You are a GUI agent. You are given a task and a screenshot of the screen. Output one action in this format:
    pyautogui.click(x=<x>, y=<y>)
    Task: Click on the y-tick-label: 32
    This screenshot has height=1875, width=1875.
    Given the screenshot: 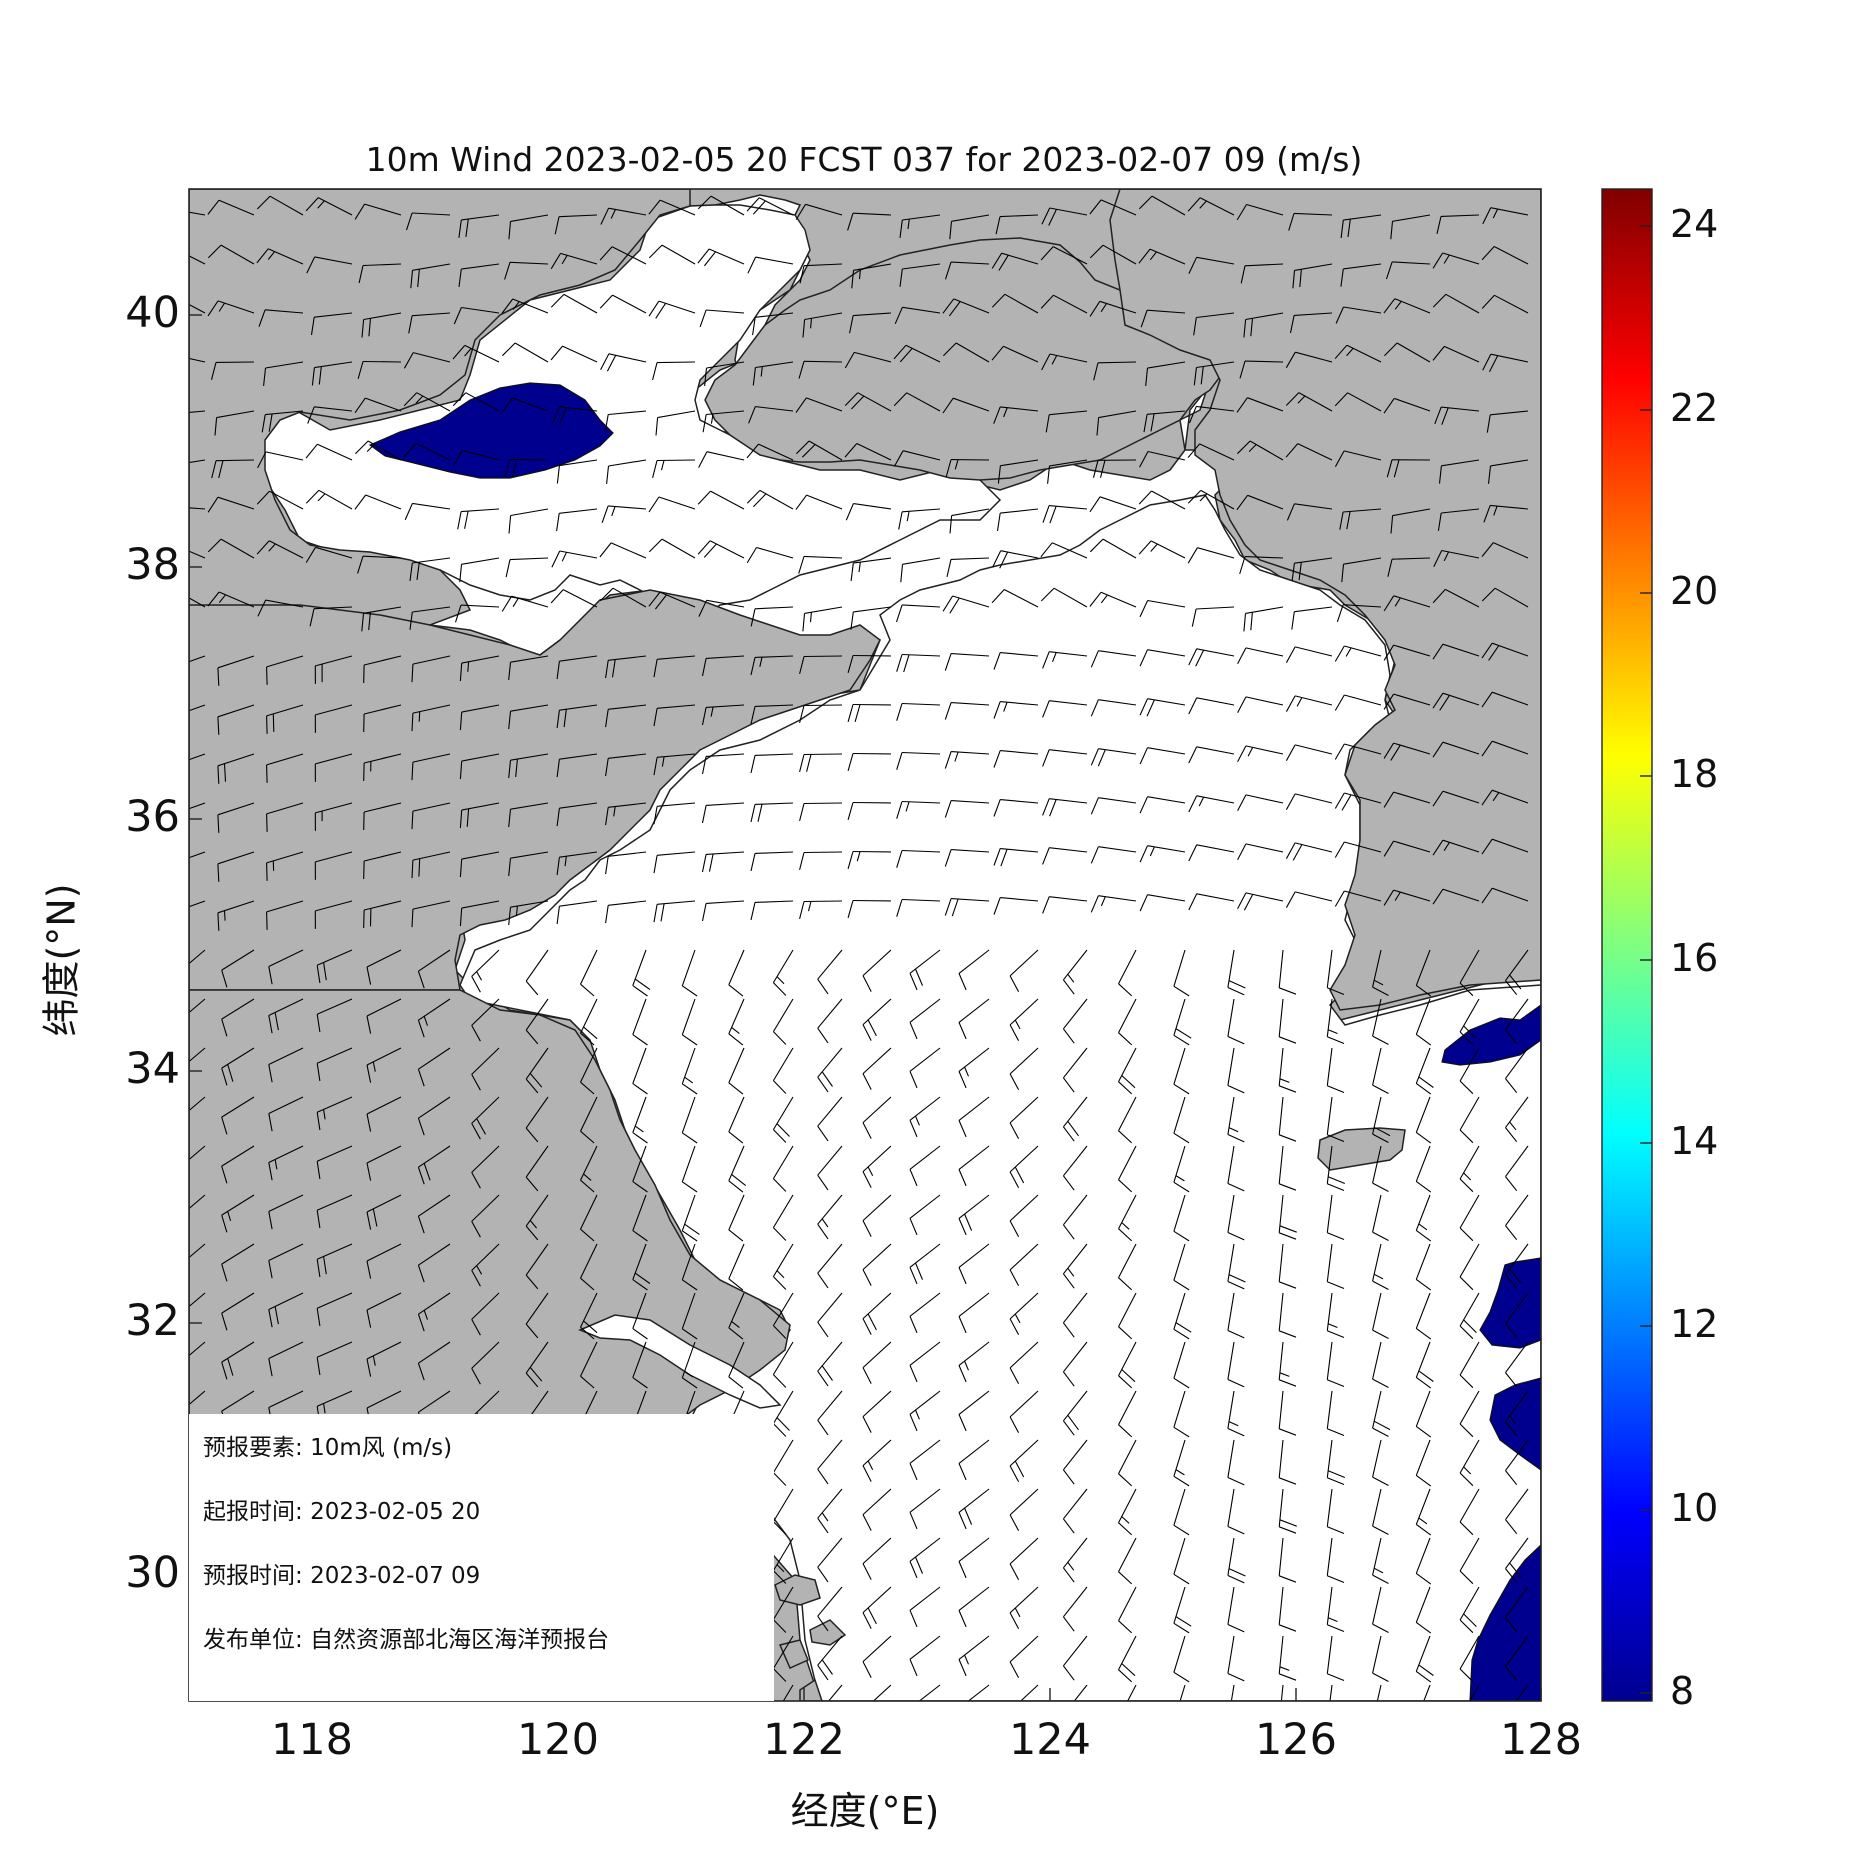 What is the action you would take?
    pyautogui.click(x=152, y=1321)
    